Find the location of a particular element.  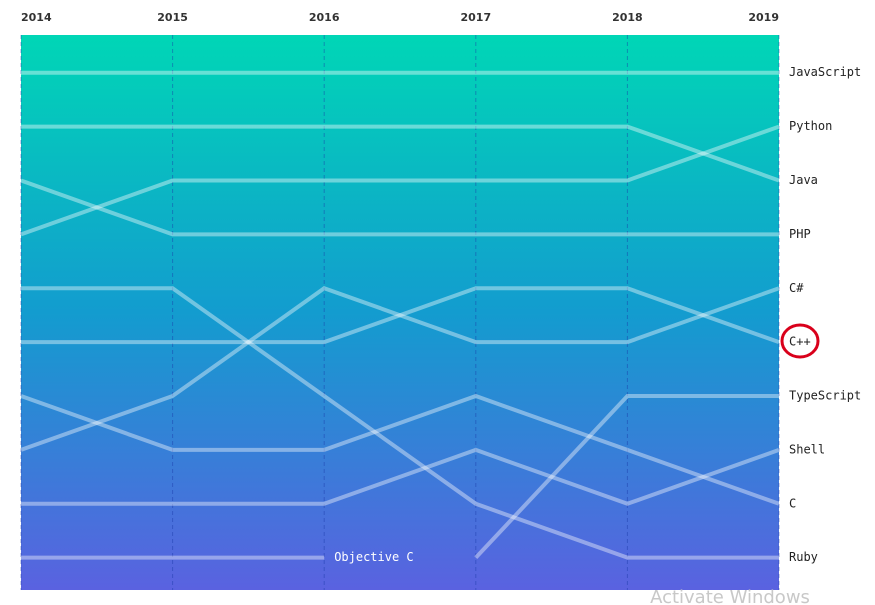

x-tick-label: 2016 is located at coordinates (324, 17).